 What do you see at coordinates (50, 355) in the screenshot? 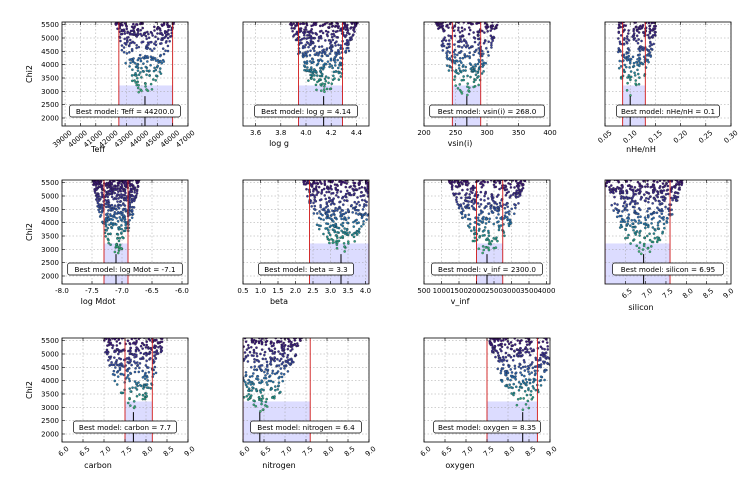
I see `y-tick-label: 5000` at bounding box center [50, 355].